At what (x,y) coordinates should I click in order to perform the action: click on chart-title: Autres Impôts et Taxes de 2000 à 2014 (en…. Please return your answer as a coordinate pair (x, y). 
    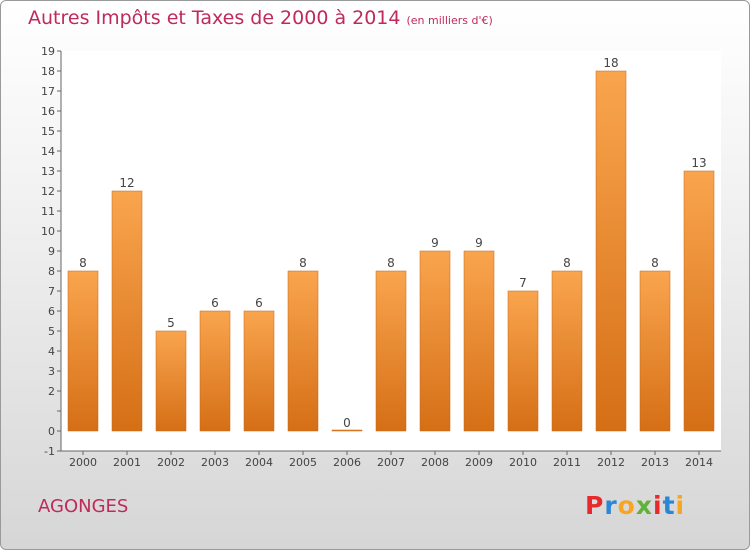
    Looking at the image, I should click on (260, 18).